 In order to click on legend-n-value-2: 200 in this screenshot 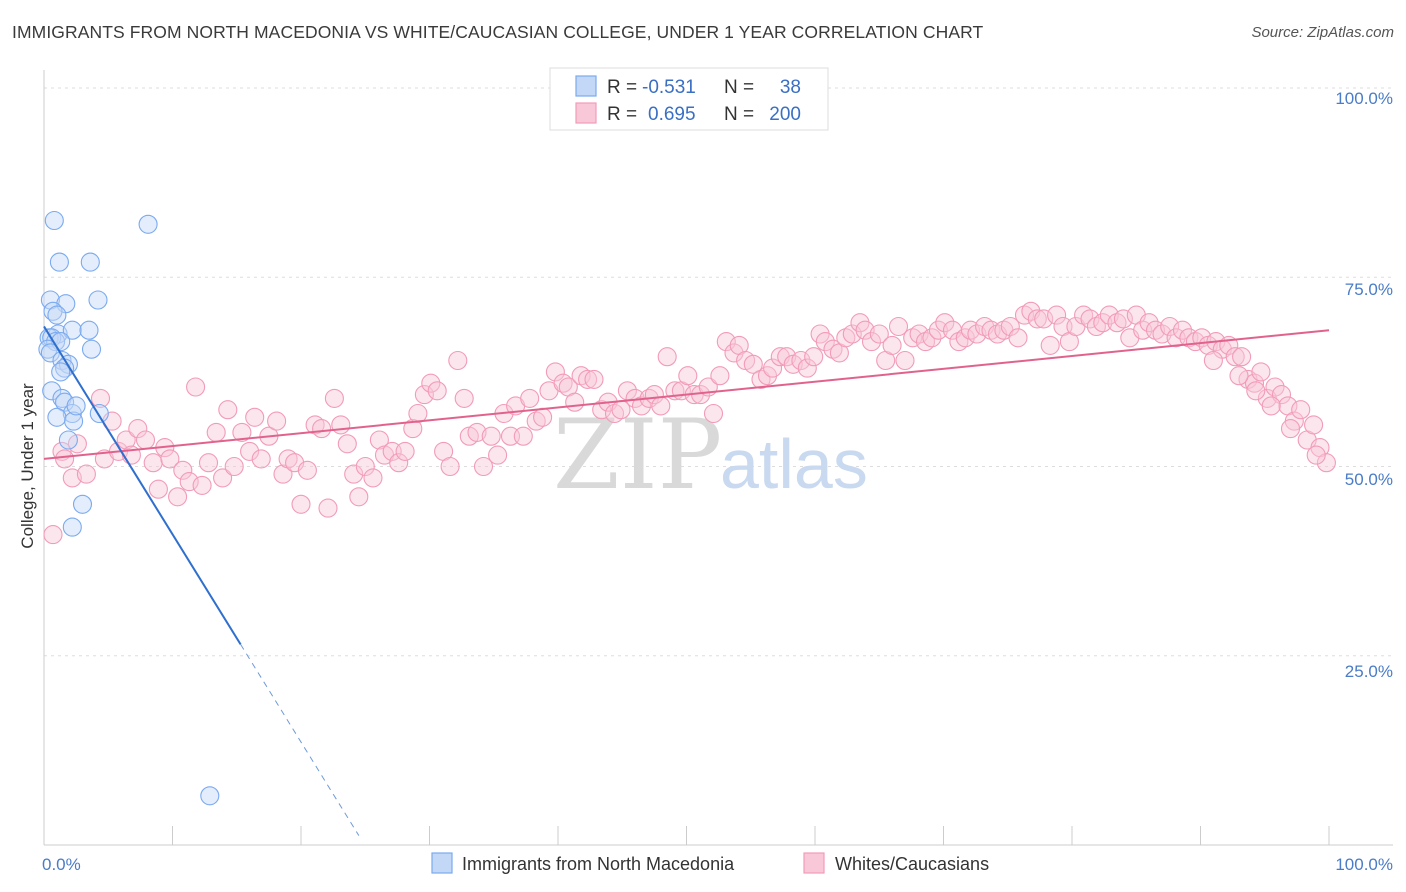, I will do `click(785, 114)`.